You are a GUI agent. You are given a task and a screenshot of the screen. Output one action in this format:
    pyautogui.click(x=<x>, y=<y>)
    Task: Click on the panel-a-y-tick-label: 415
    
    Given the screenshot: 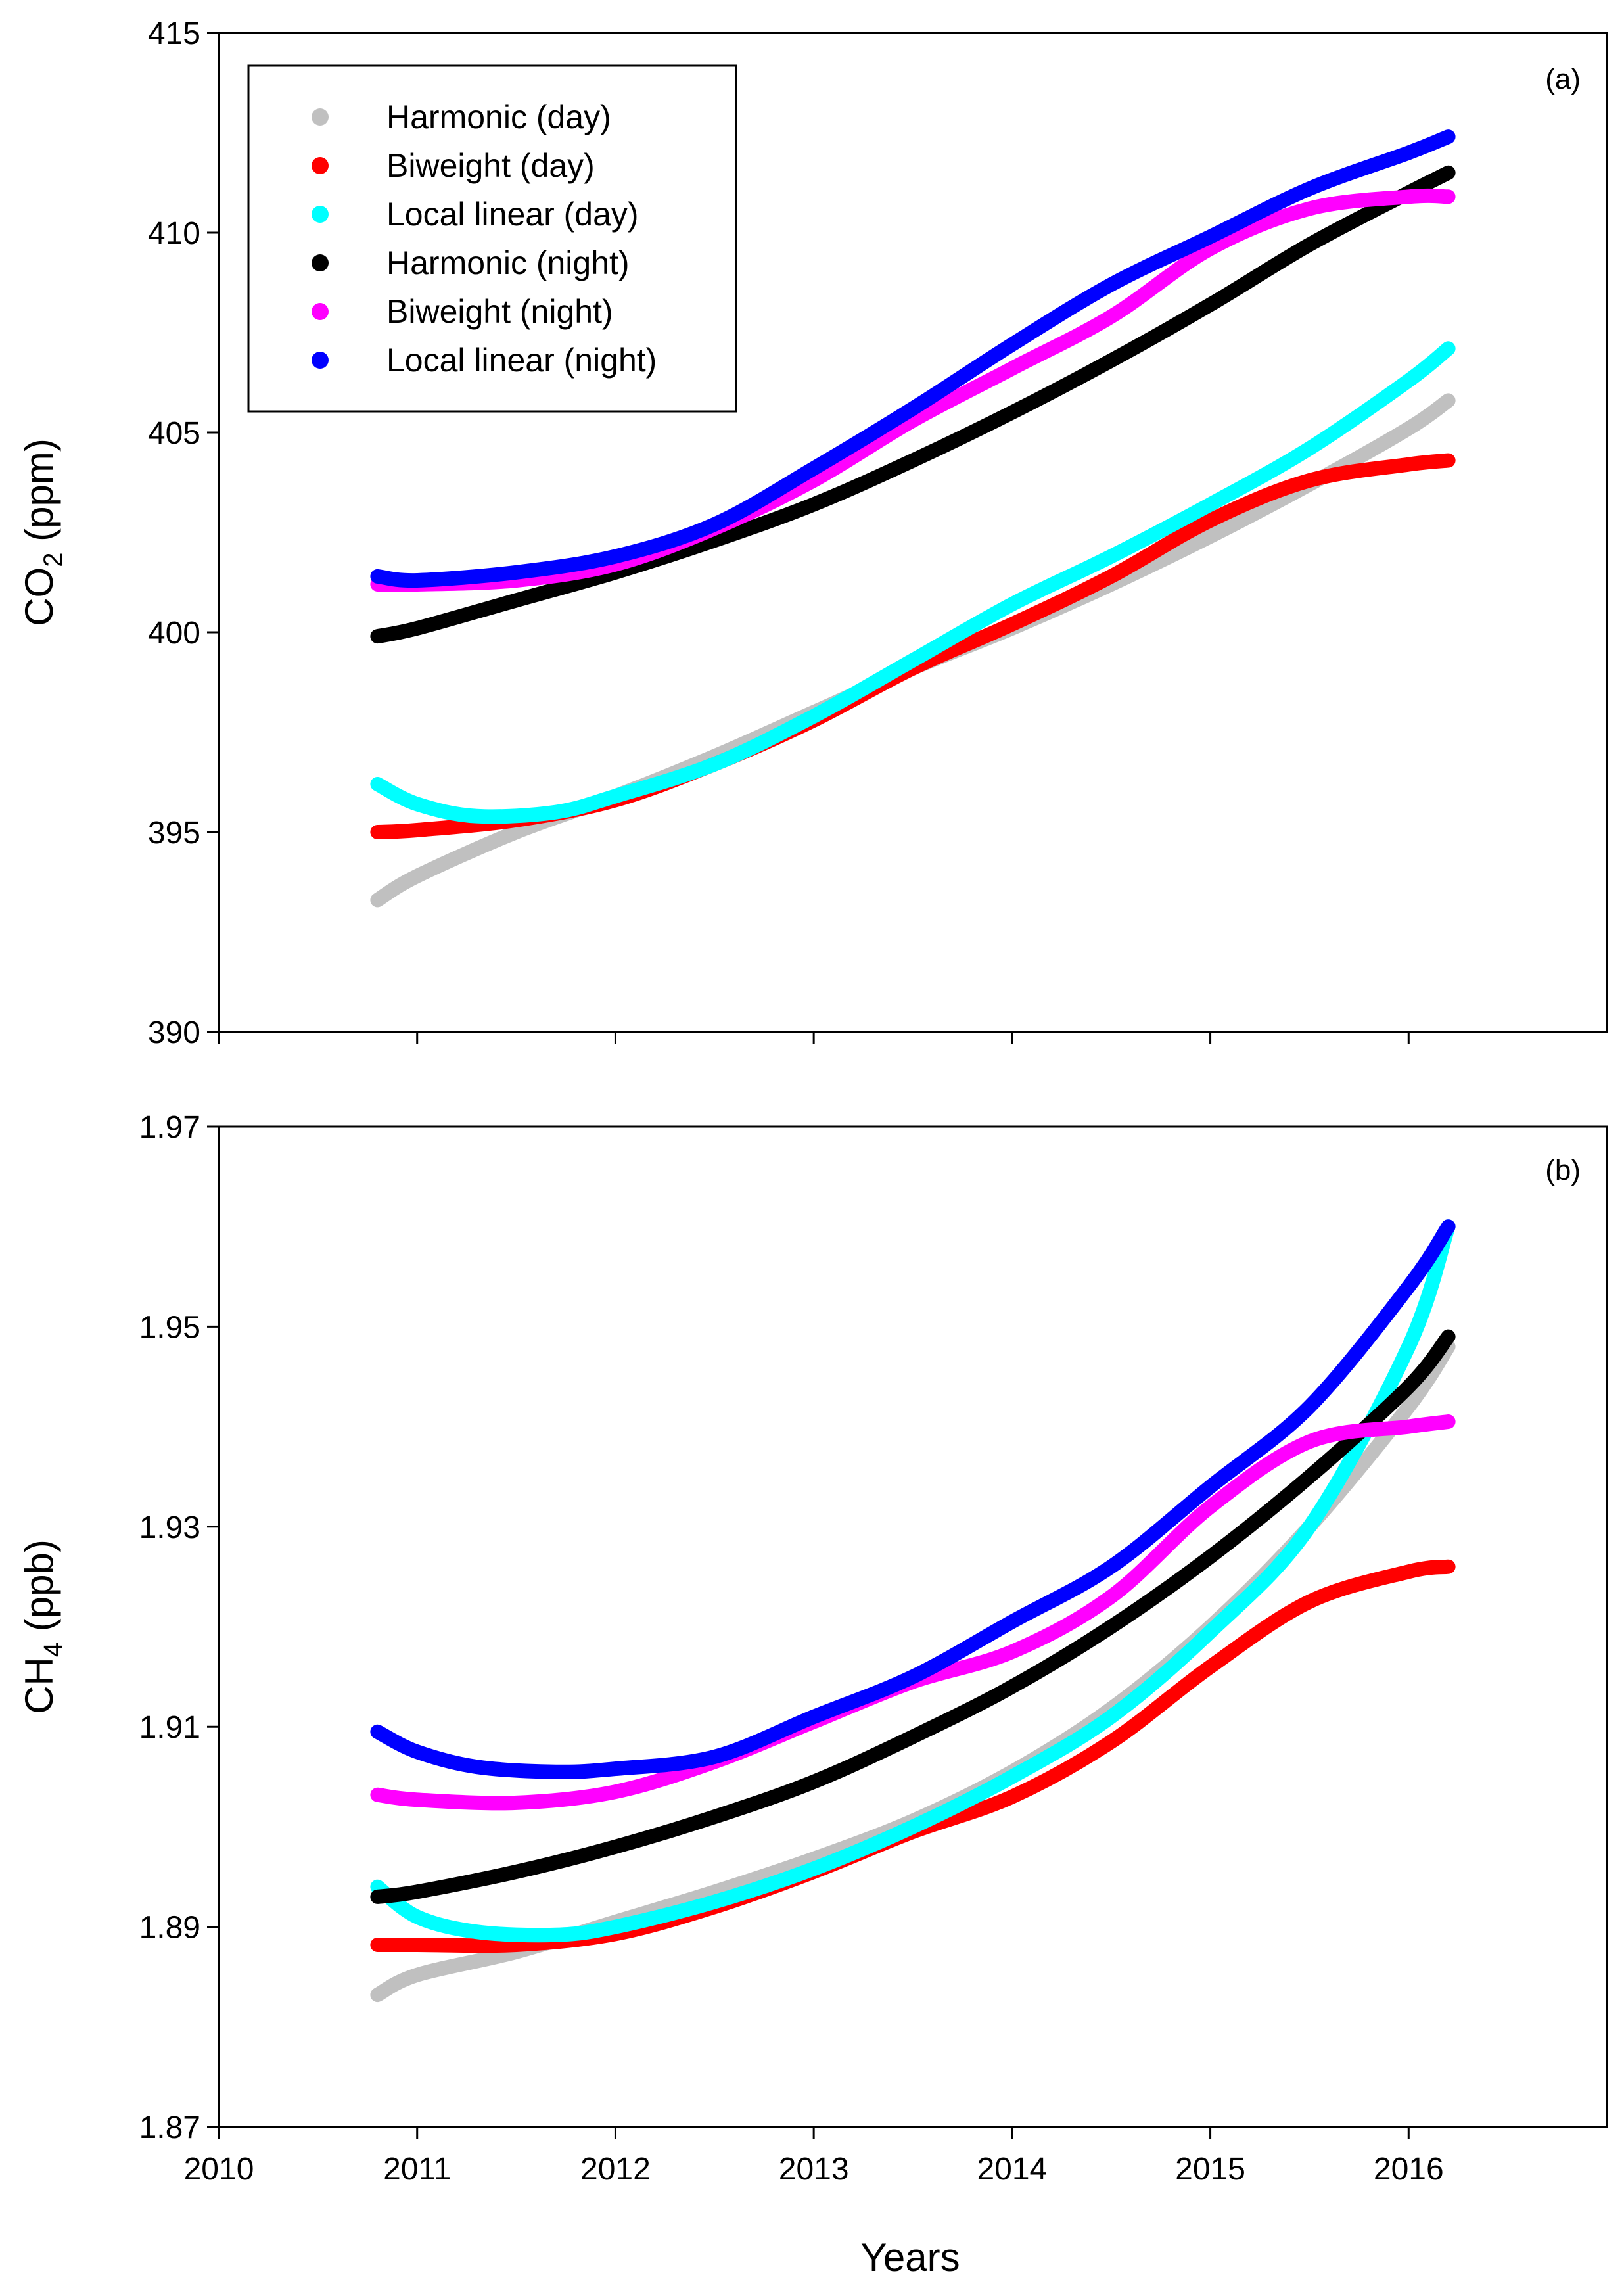 What is the action you would take?
    pyautogui.click(x=174, y=33)
    